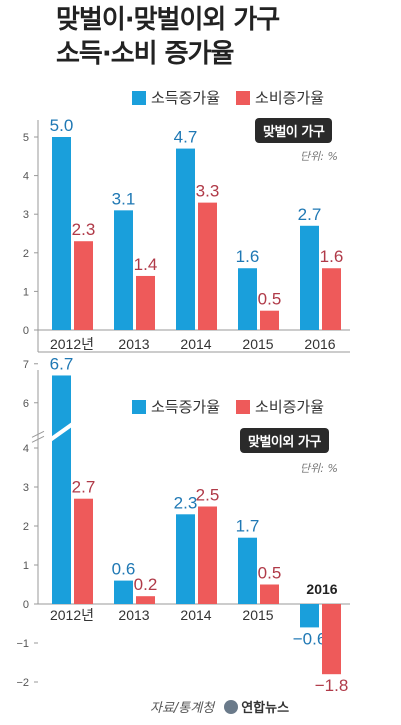 The width and height of the screenshot is (401, 725). I want to click on legend-top: 소득증가율 소비증가율, so click(236, 97).